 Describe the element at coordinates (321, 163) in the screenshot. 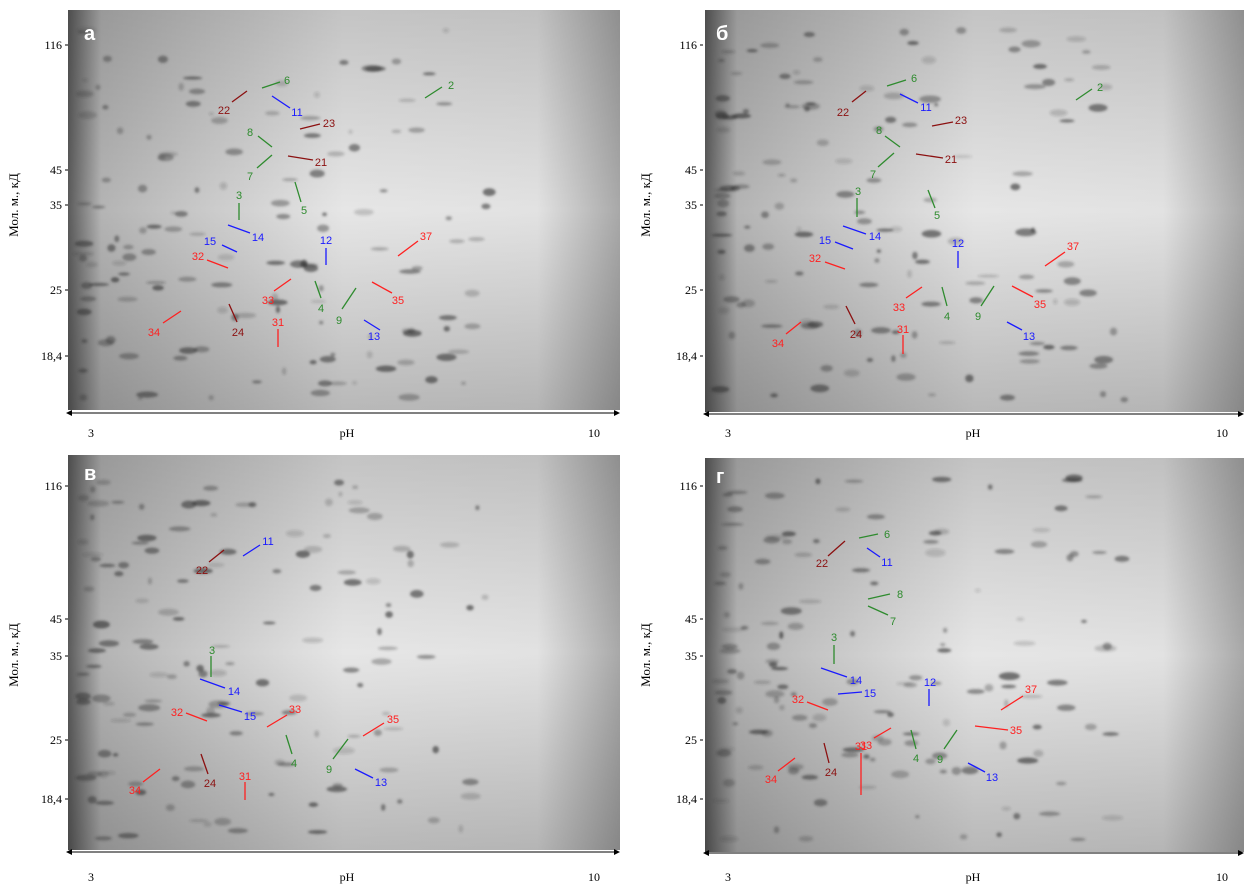

I see `spot-label: 21` at that location.